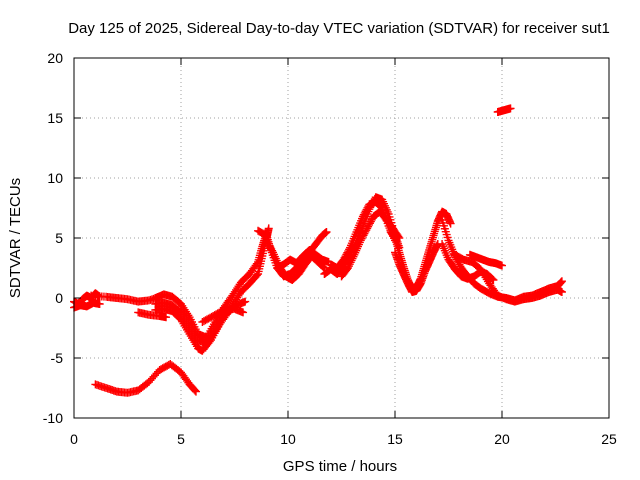 This screenshot has height=480, width=640. I want to click on y-tick-label: 20, so click(55, 58).